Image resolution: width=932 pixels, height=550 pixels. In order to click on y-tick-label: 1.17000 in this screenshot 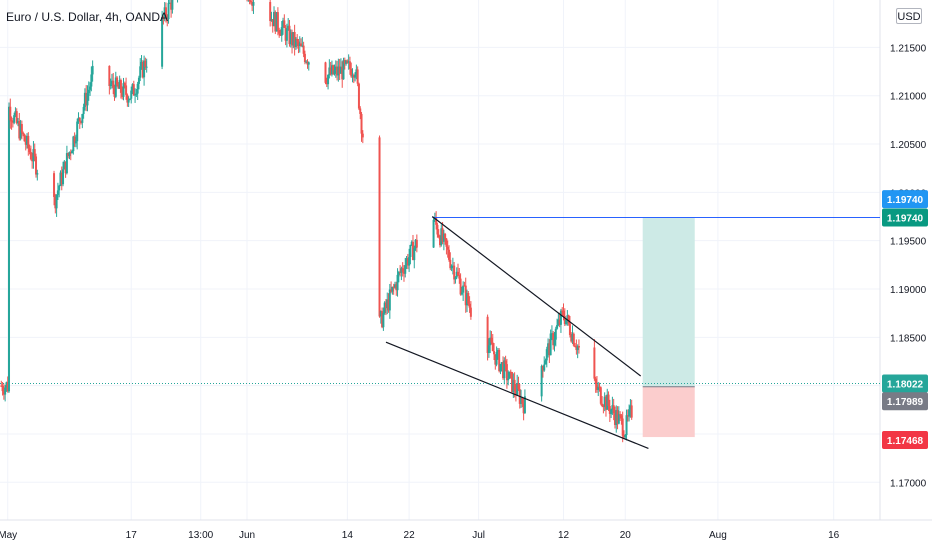, I will do `click(908, 483)`.